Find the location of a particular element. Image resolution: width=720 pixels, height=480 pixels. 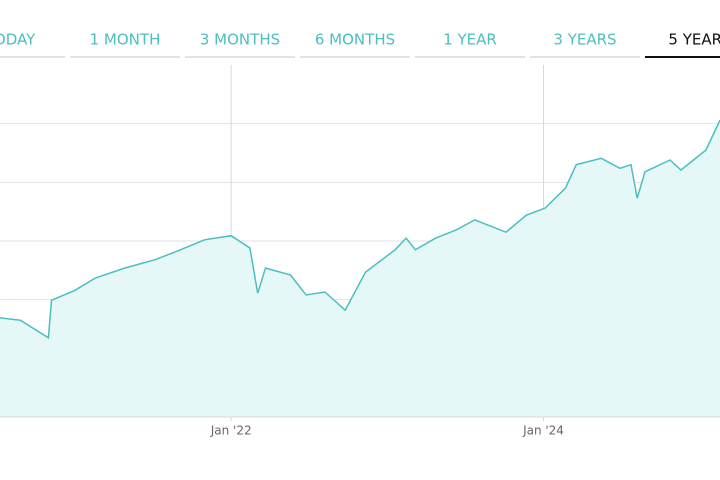

tab: 1 MONTH is located at coordinates (125, 40).